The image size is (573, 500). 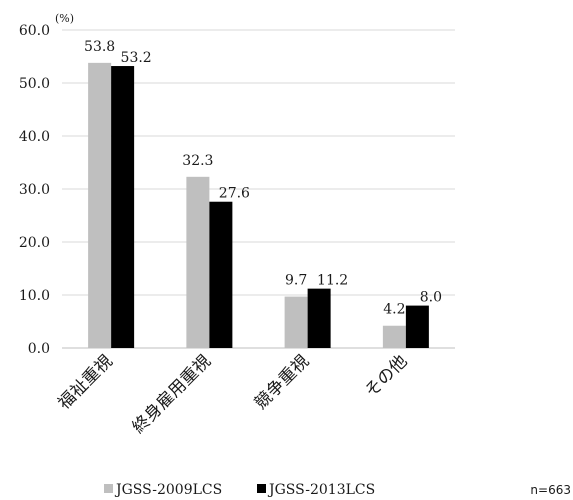 What do you see at coordinates (296, 281) in the screenshot?
I see `data-label: 9.7` at bounding box center [296, 281].